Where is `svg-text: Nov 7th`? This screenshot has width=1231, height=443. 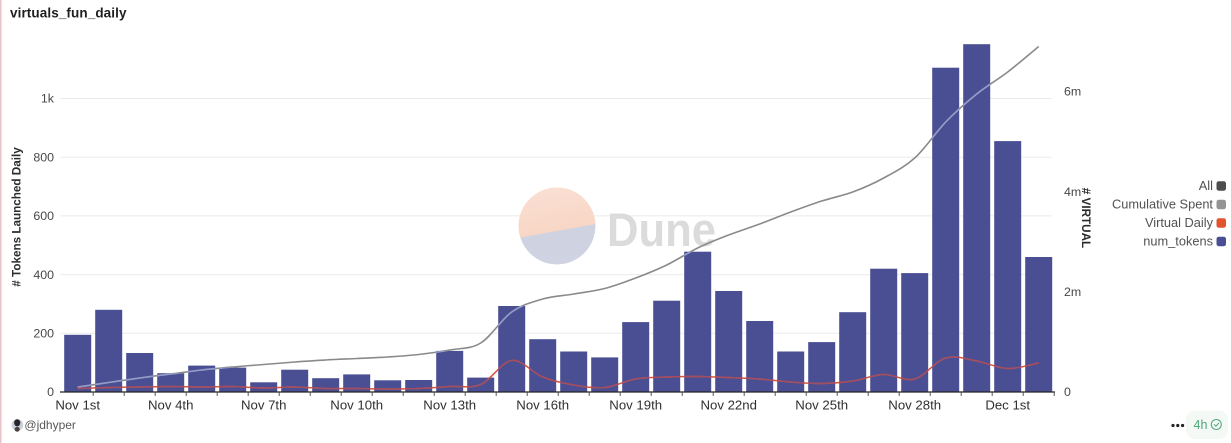
svg-text: Nov 7th is located at coordinates (263, 405).